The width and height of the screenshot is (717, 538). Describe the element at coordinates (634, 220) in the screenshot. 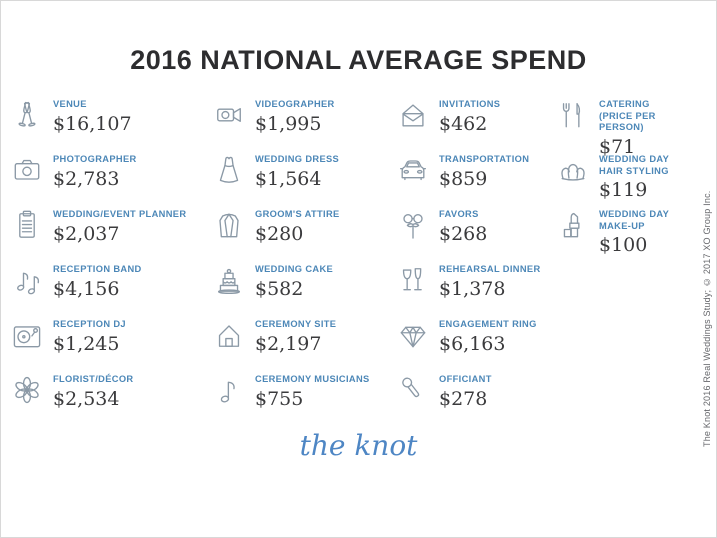

I see `category-label: WEDDING DAY MAKE-UP` at that location.